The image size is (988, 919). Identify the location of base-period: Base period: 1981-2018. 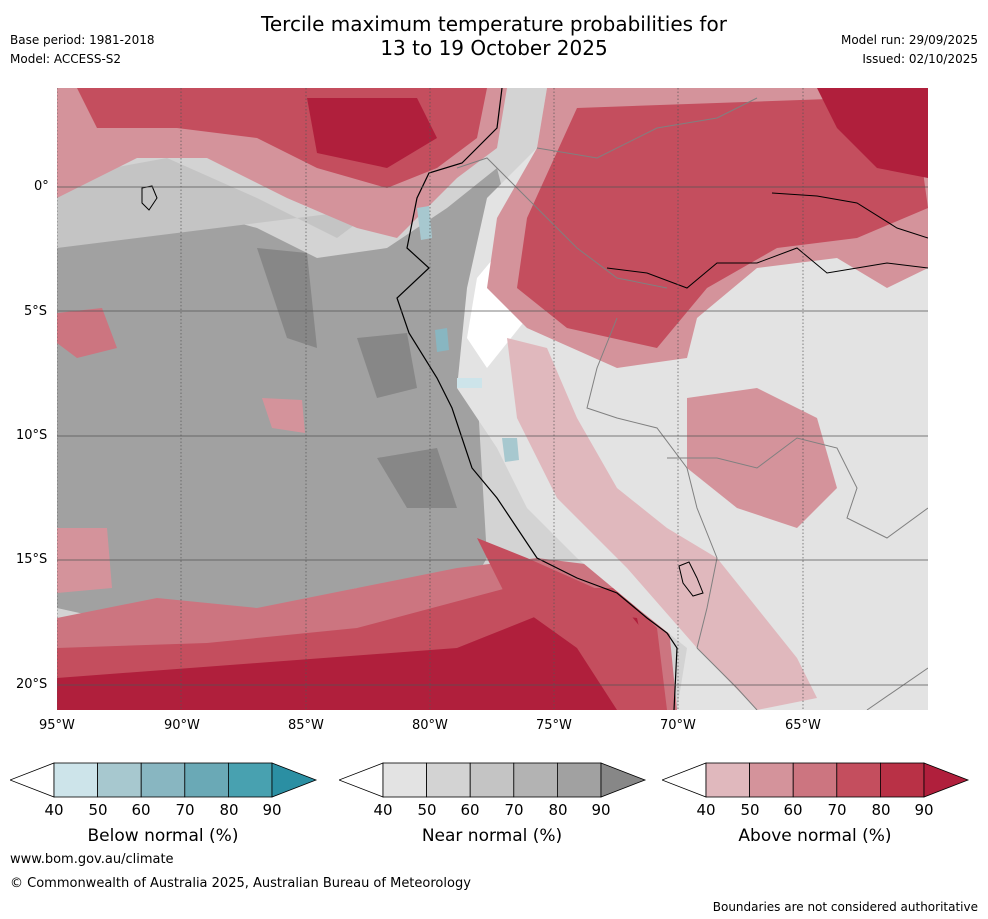
(82, 40).